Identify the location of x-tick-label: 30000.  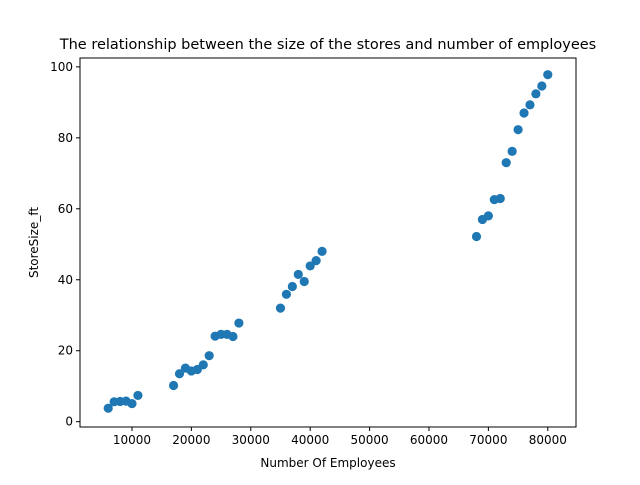
(251, 440).